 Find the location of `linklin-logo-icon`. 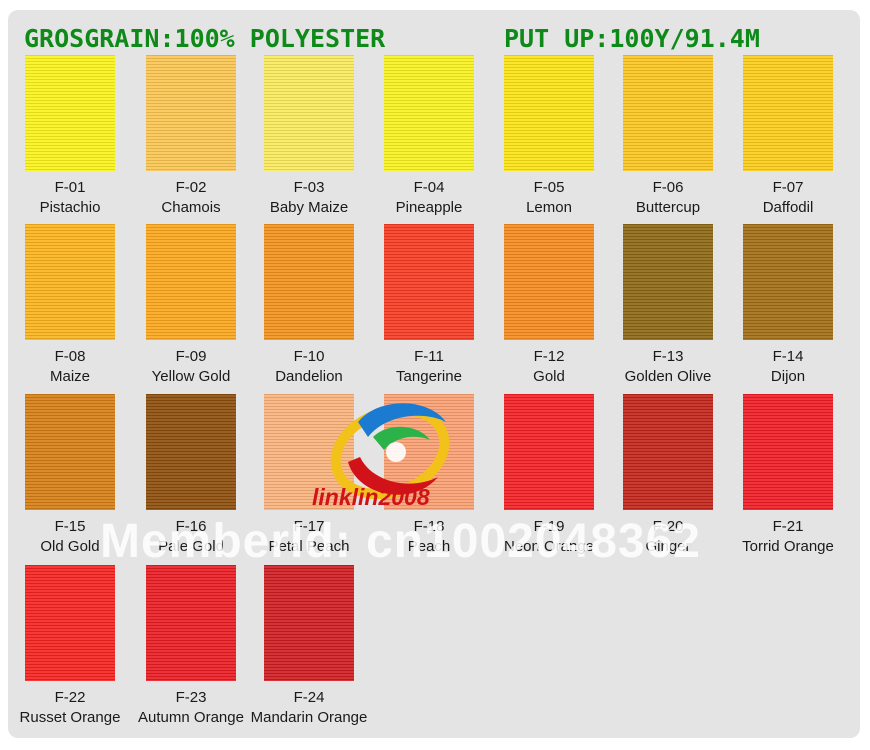

linklin-logo-icon is located at coordinates (390, 451).